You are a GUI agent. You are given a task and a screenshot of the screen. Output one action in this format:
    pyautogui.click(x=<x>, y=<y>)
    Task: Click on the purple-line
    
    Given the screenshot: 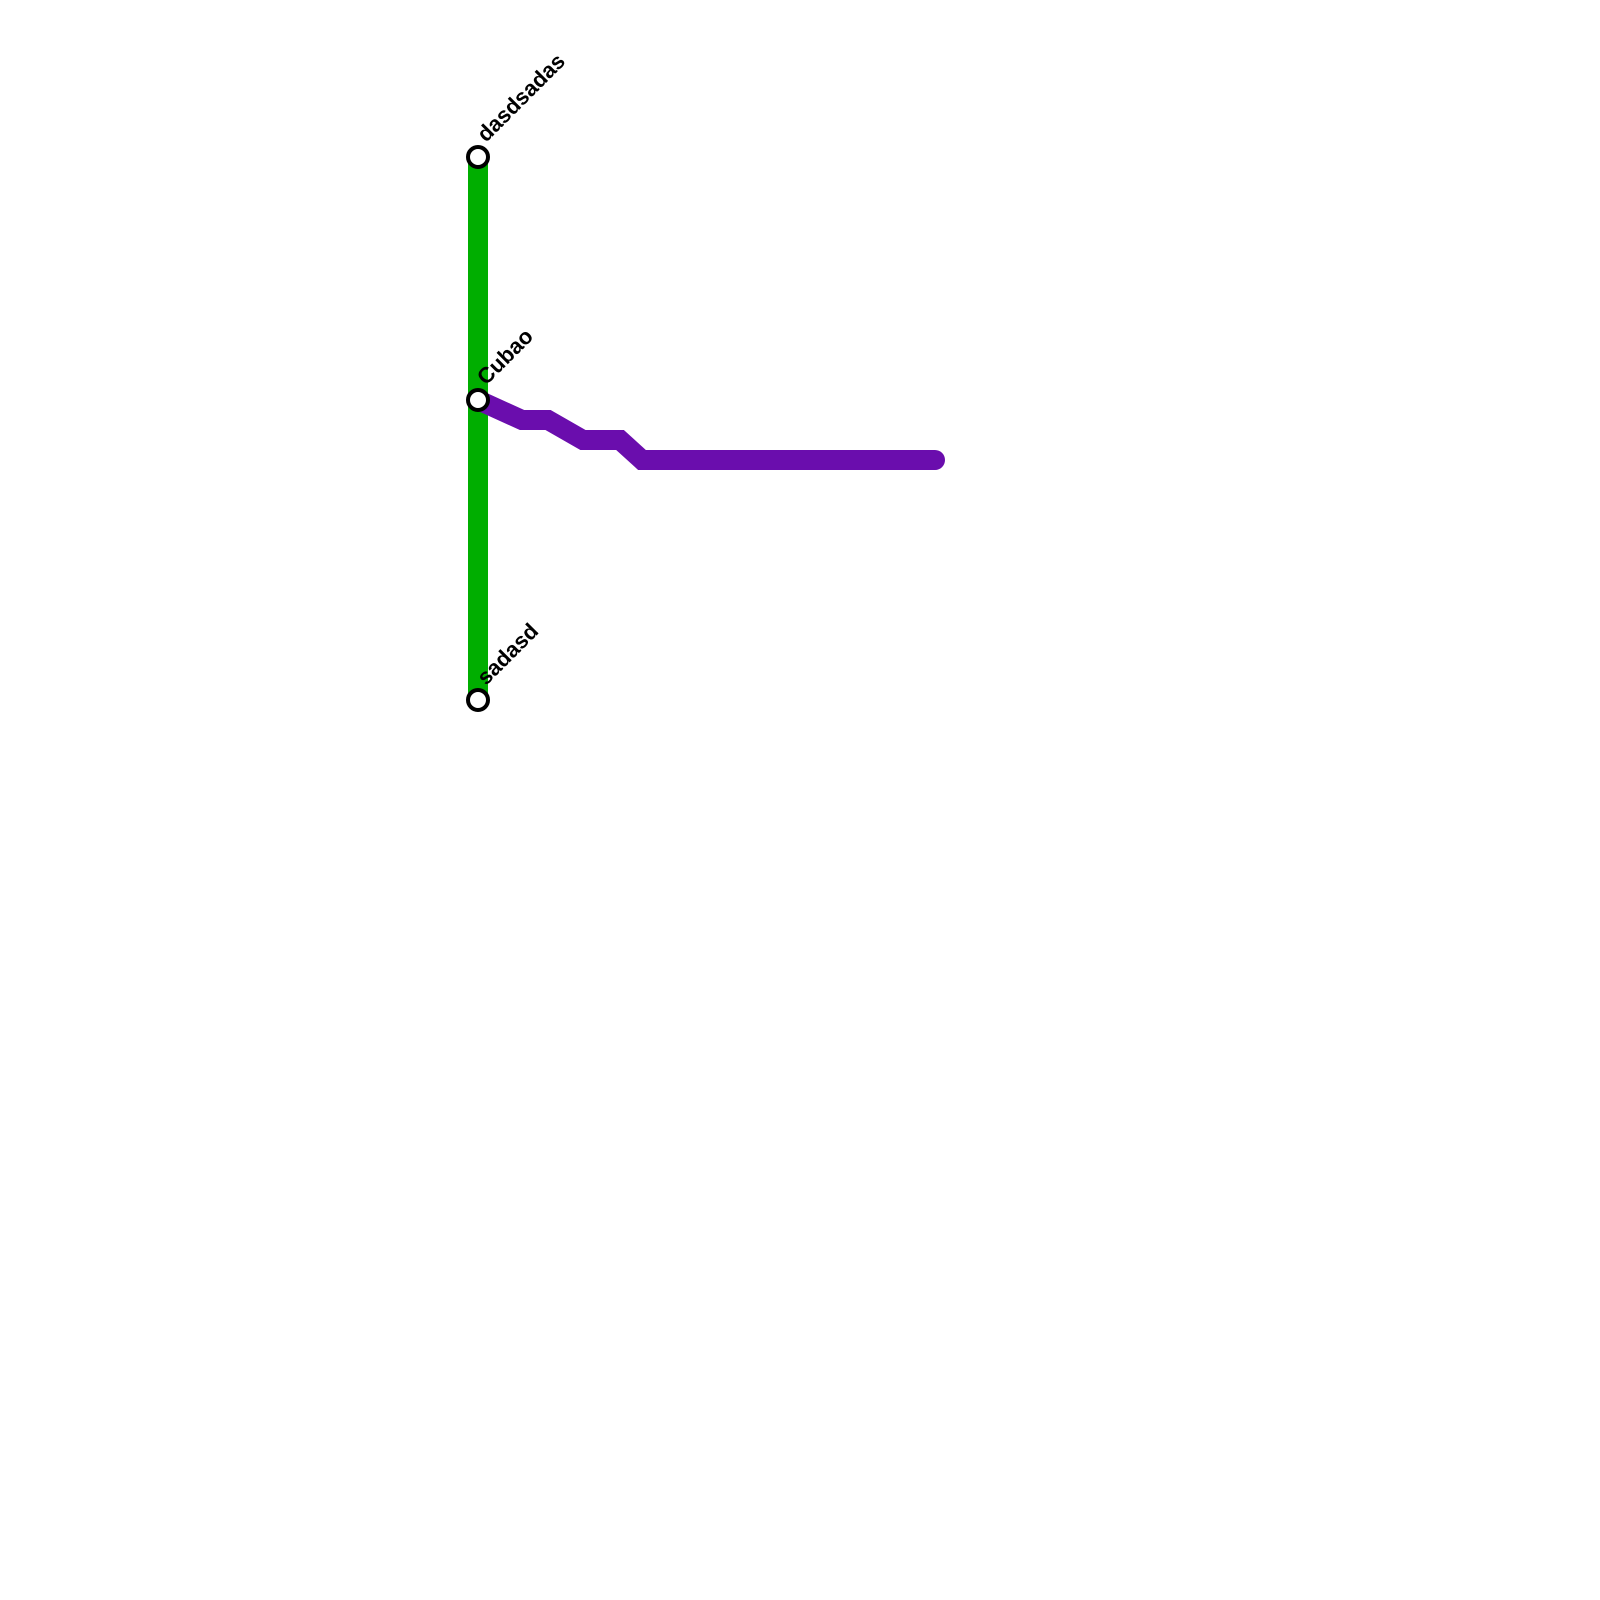 What is the action you would take?
    pyautogui.click(x=706, y=430)
    